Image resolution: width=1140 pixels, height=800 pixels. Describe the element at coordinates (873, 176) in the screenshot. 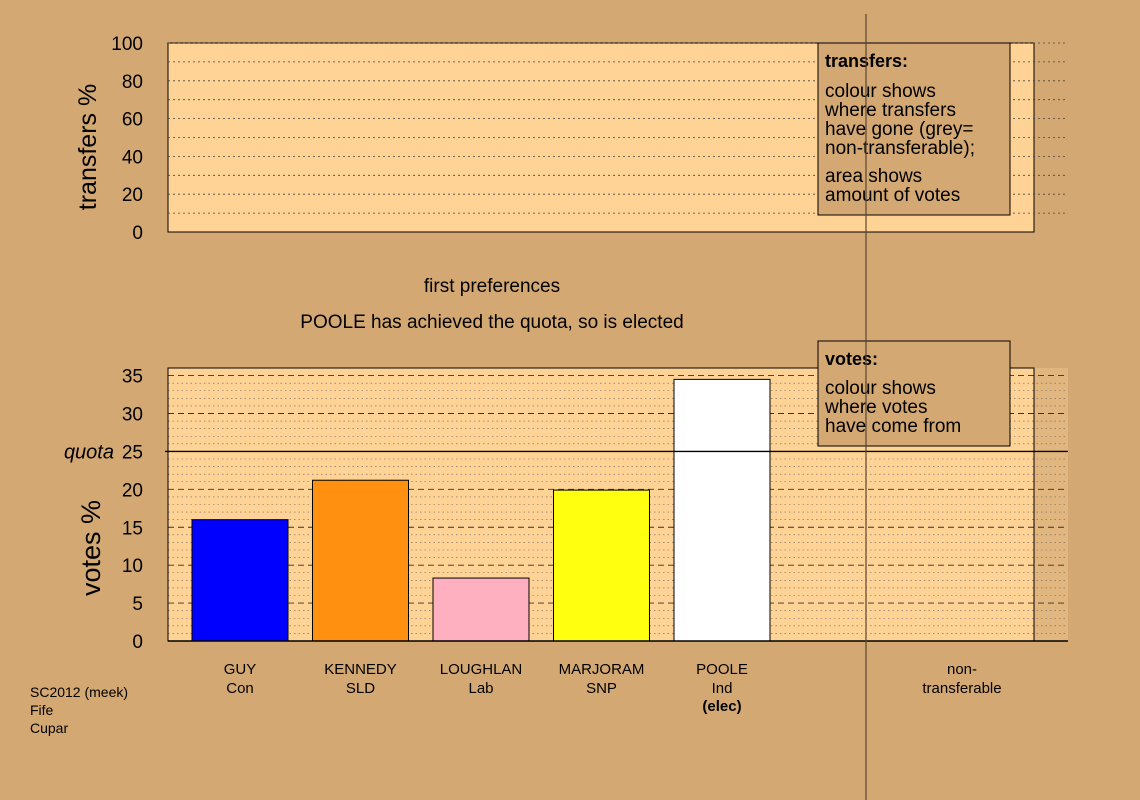

I see `transfers-legend-line: area shows` at that location.